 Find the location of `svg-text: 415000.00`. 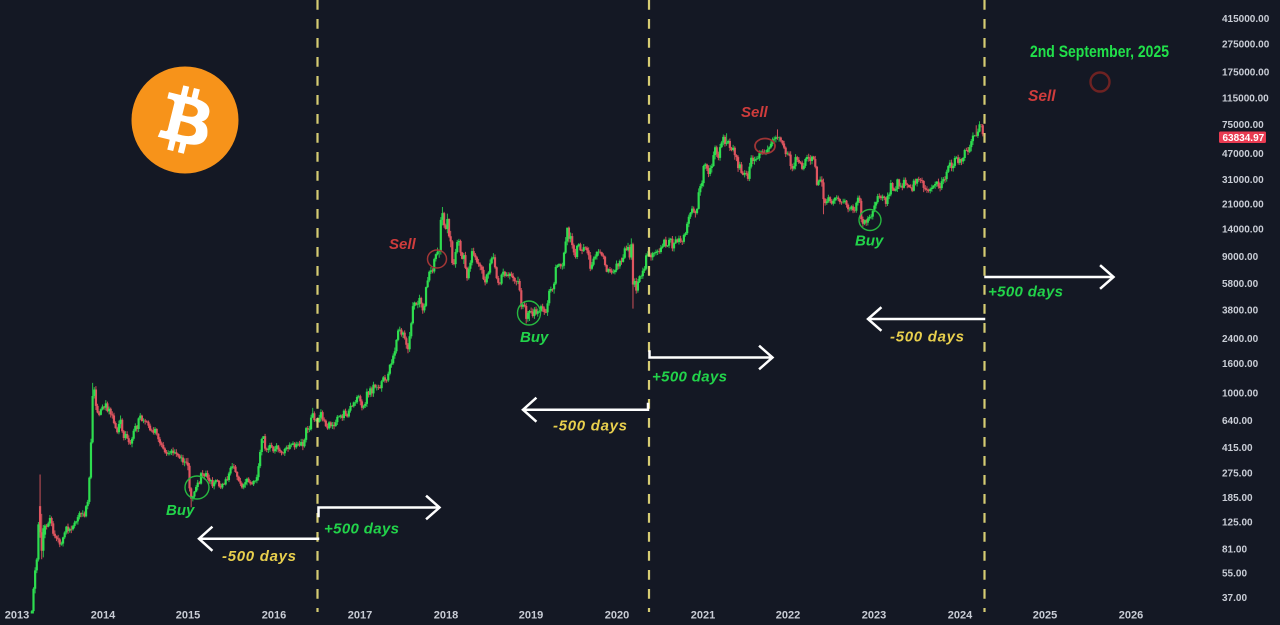

svg-text: 415000.00 is located at coordinates (1246, 19).